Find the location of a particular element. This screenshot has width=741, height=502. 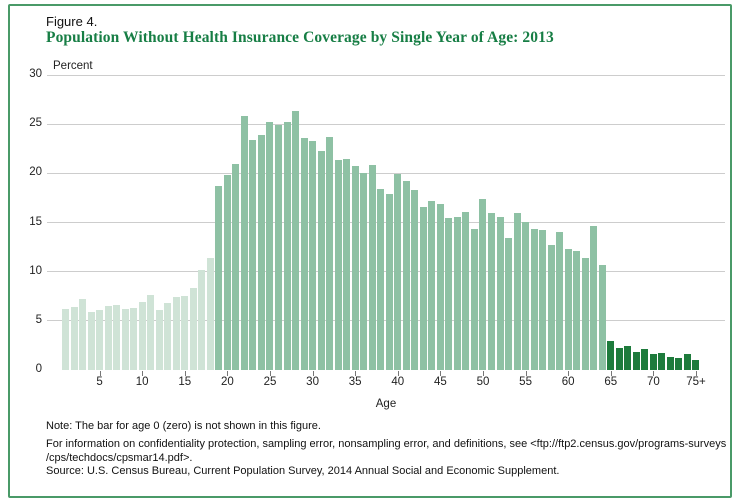

x-axis-title: Age is located at coordinates (386, 404).